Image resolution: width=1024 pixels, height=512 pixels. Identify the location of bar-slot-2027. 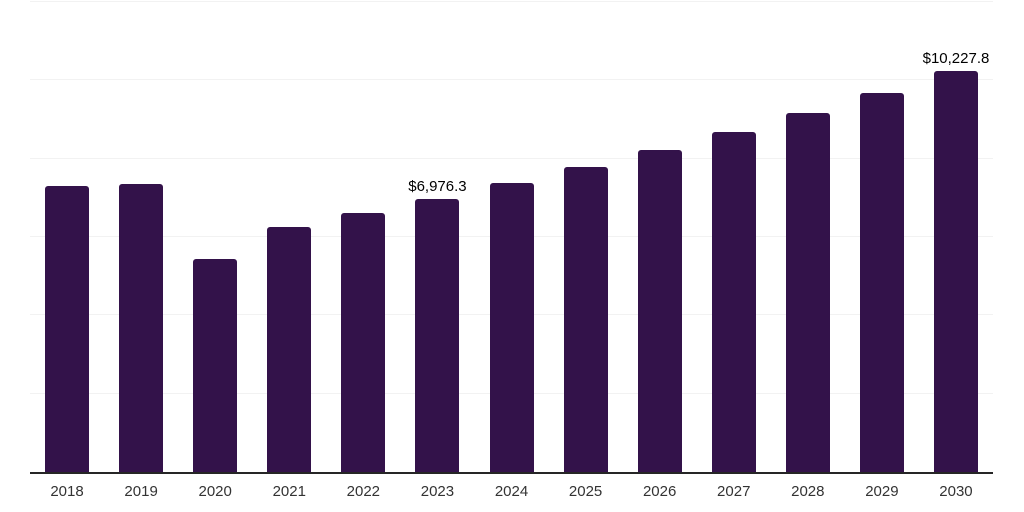
(734, 237).